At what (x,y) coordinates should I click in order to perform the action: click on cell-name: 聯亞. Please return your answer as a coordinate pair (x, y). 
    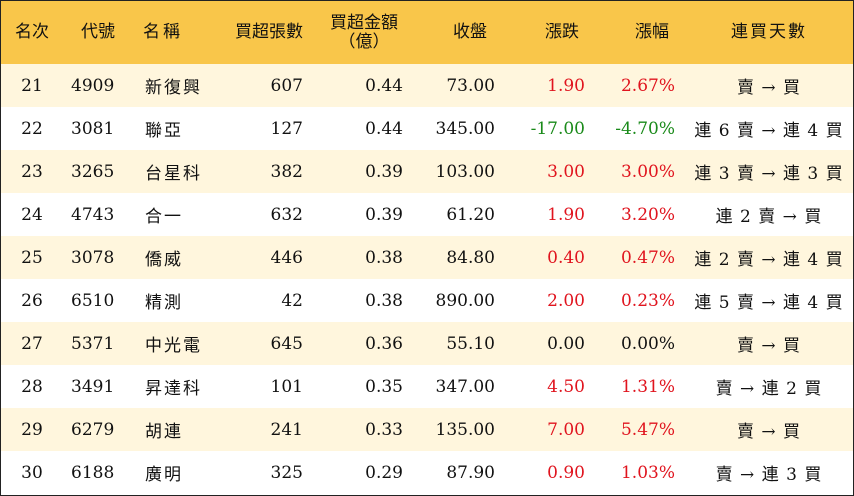
    Looking at the image, I should click on (164, 131).